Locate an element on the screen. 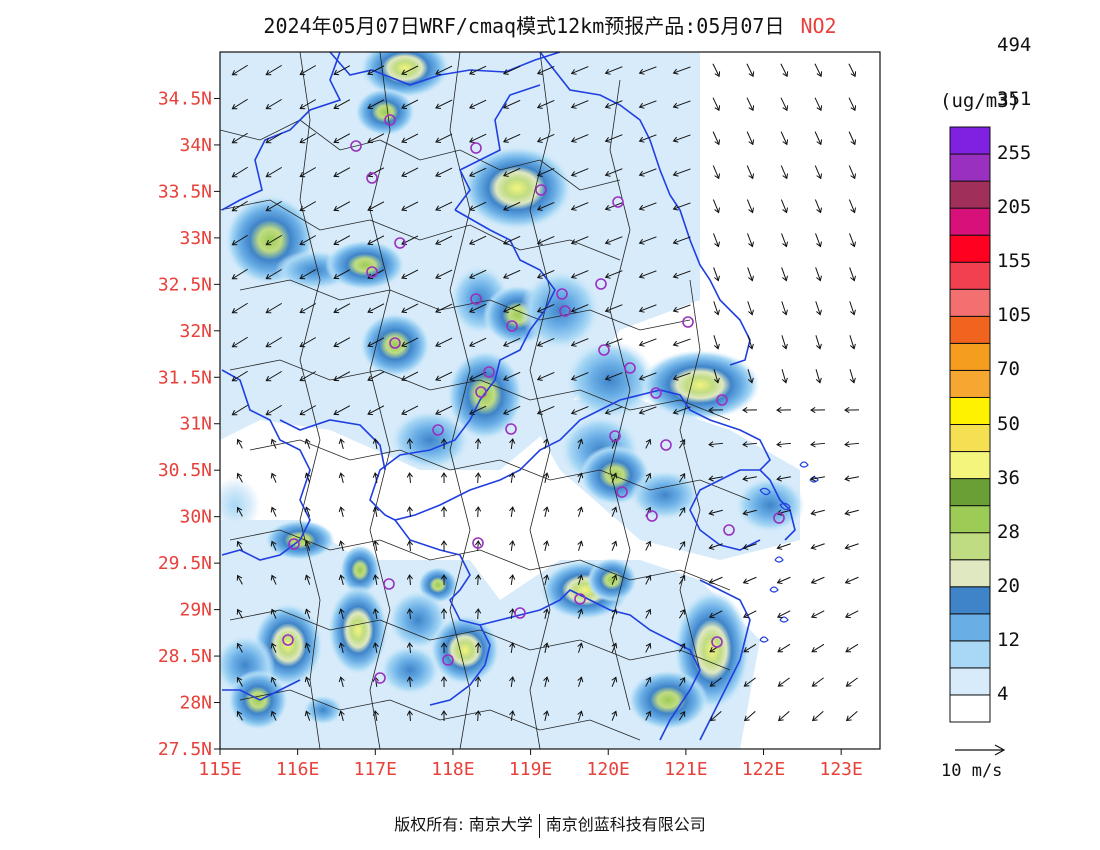  colorbar-label: 155 is located at coordinates (1014, 261).